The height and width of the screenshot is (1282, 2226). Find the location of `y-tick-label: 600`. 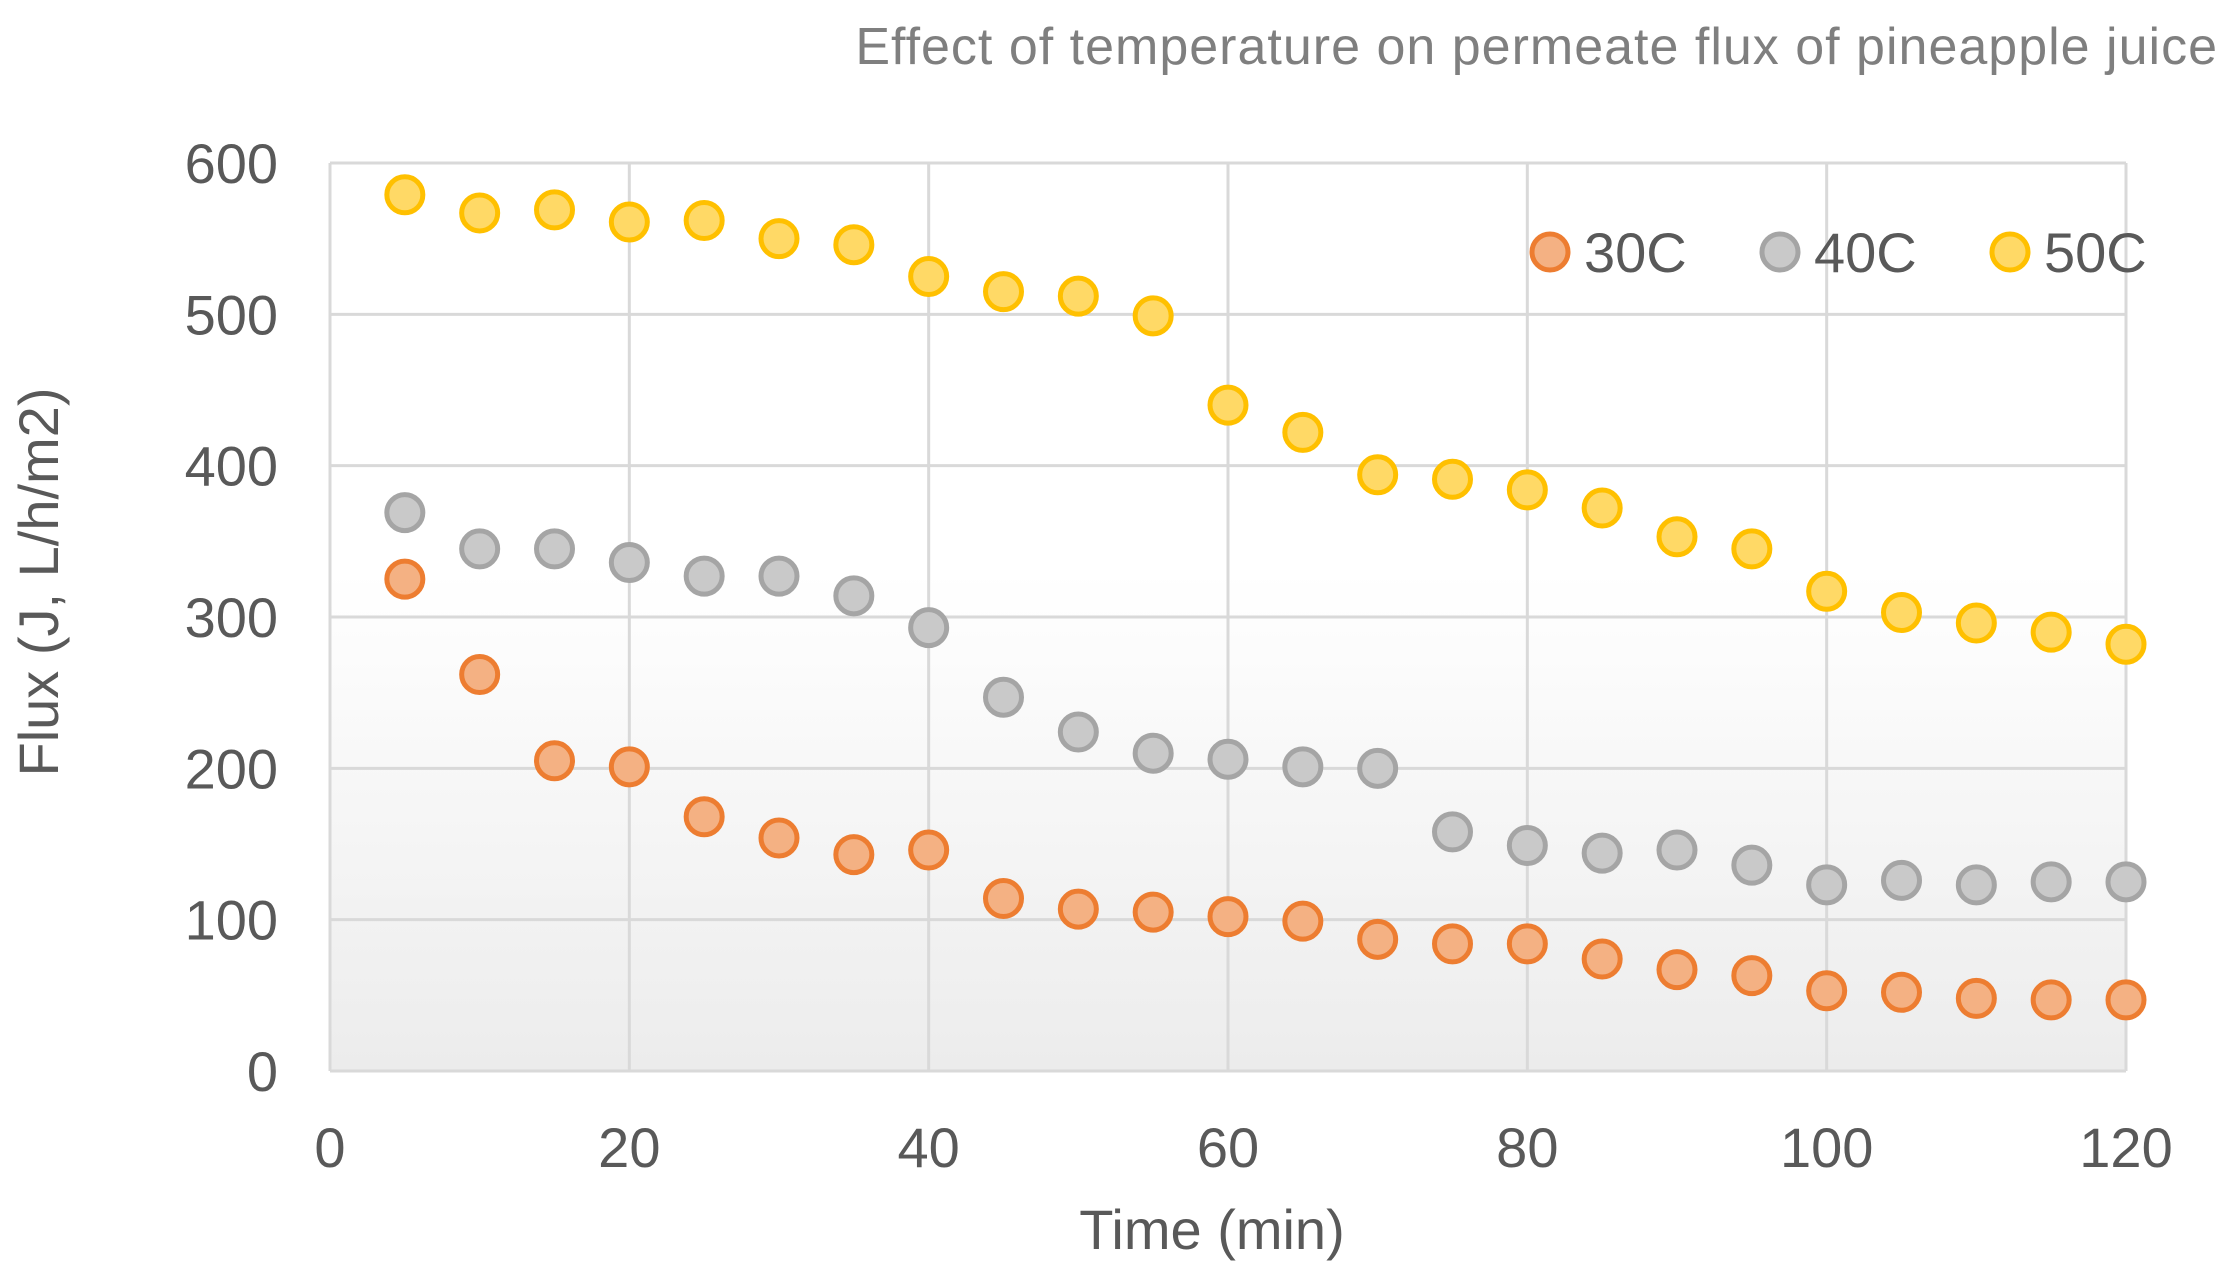

y-tick-label: 600 is located at coordinates (231, 163).